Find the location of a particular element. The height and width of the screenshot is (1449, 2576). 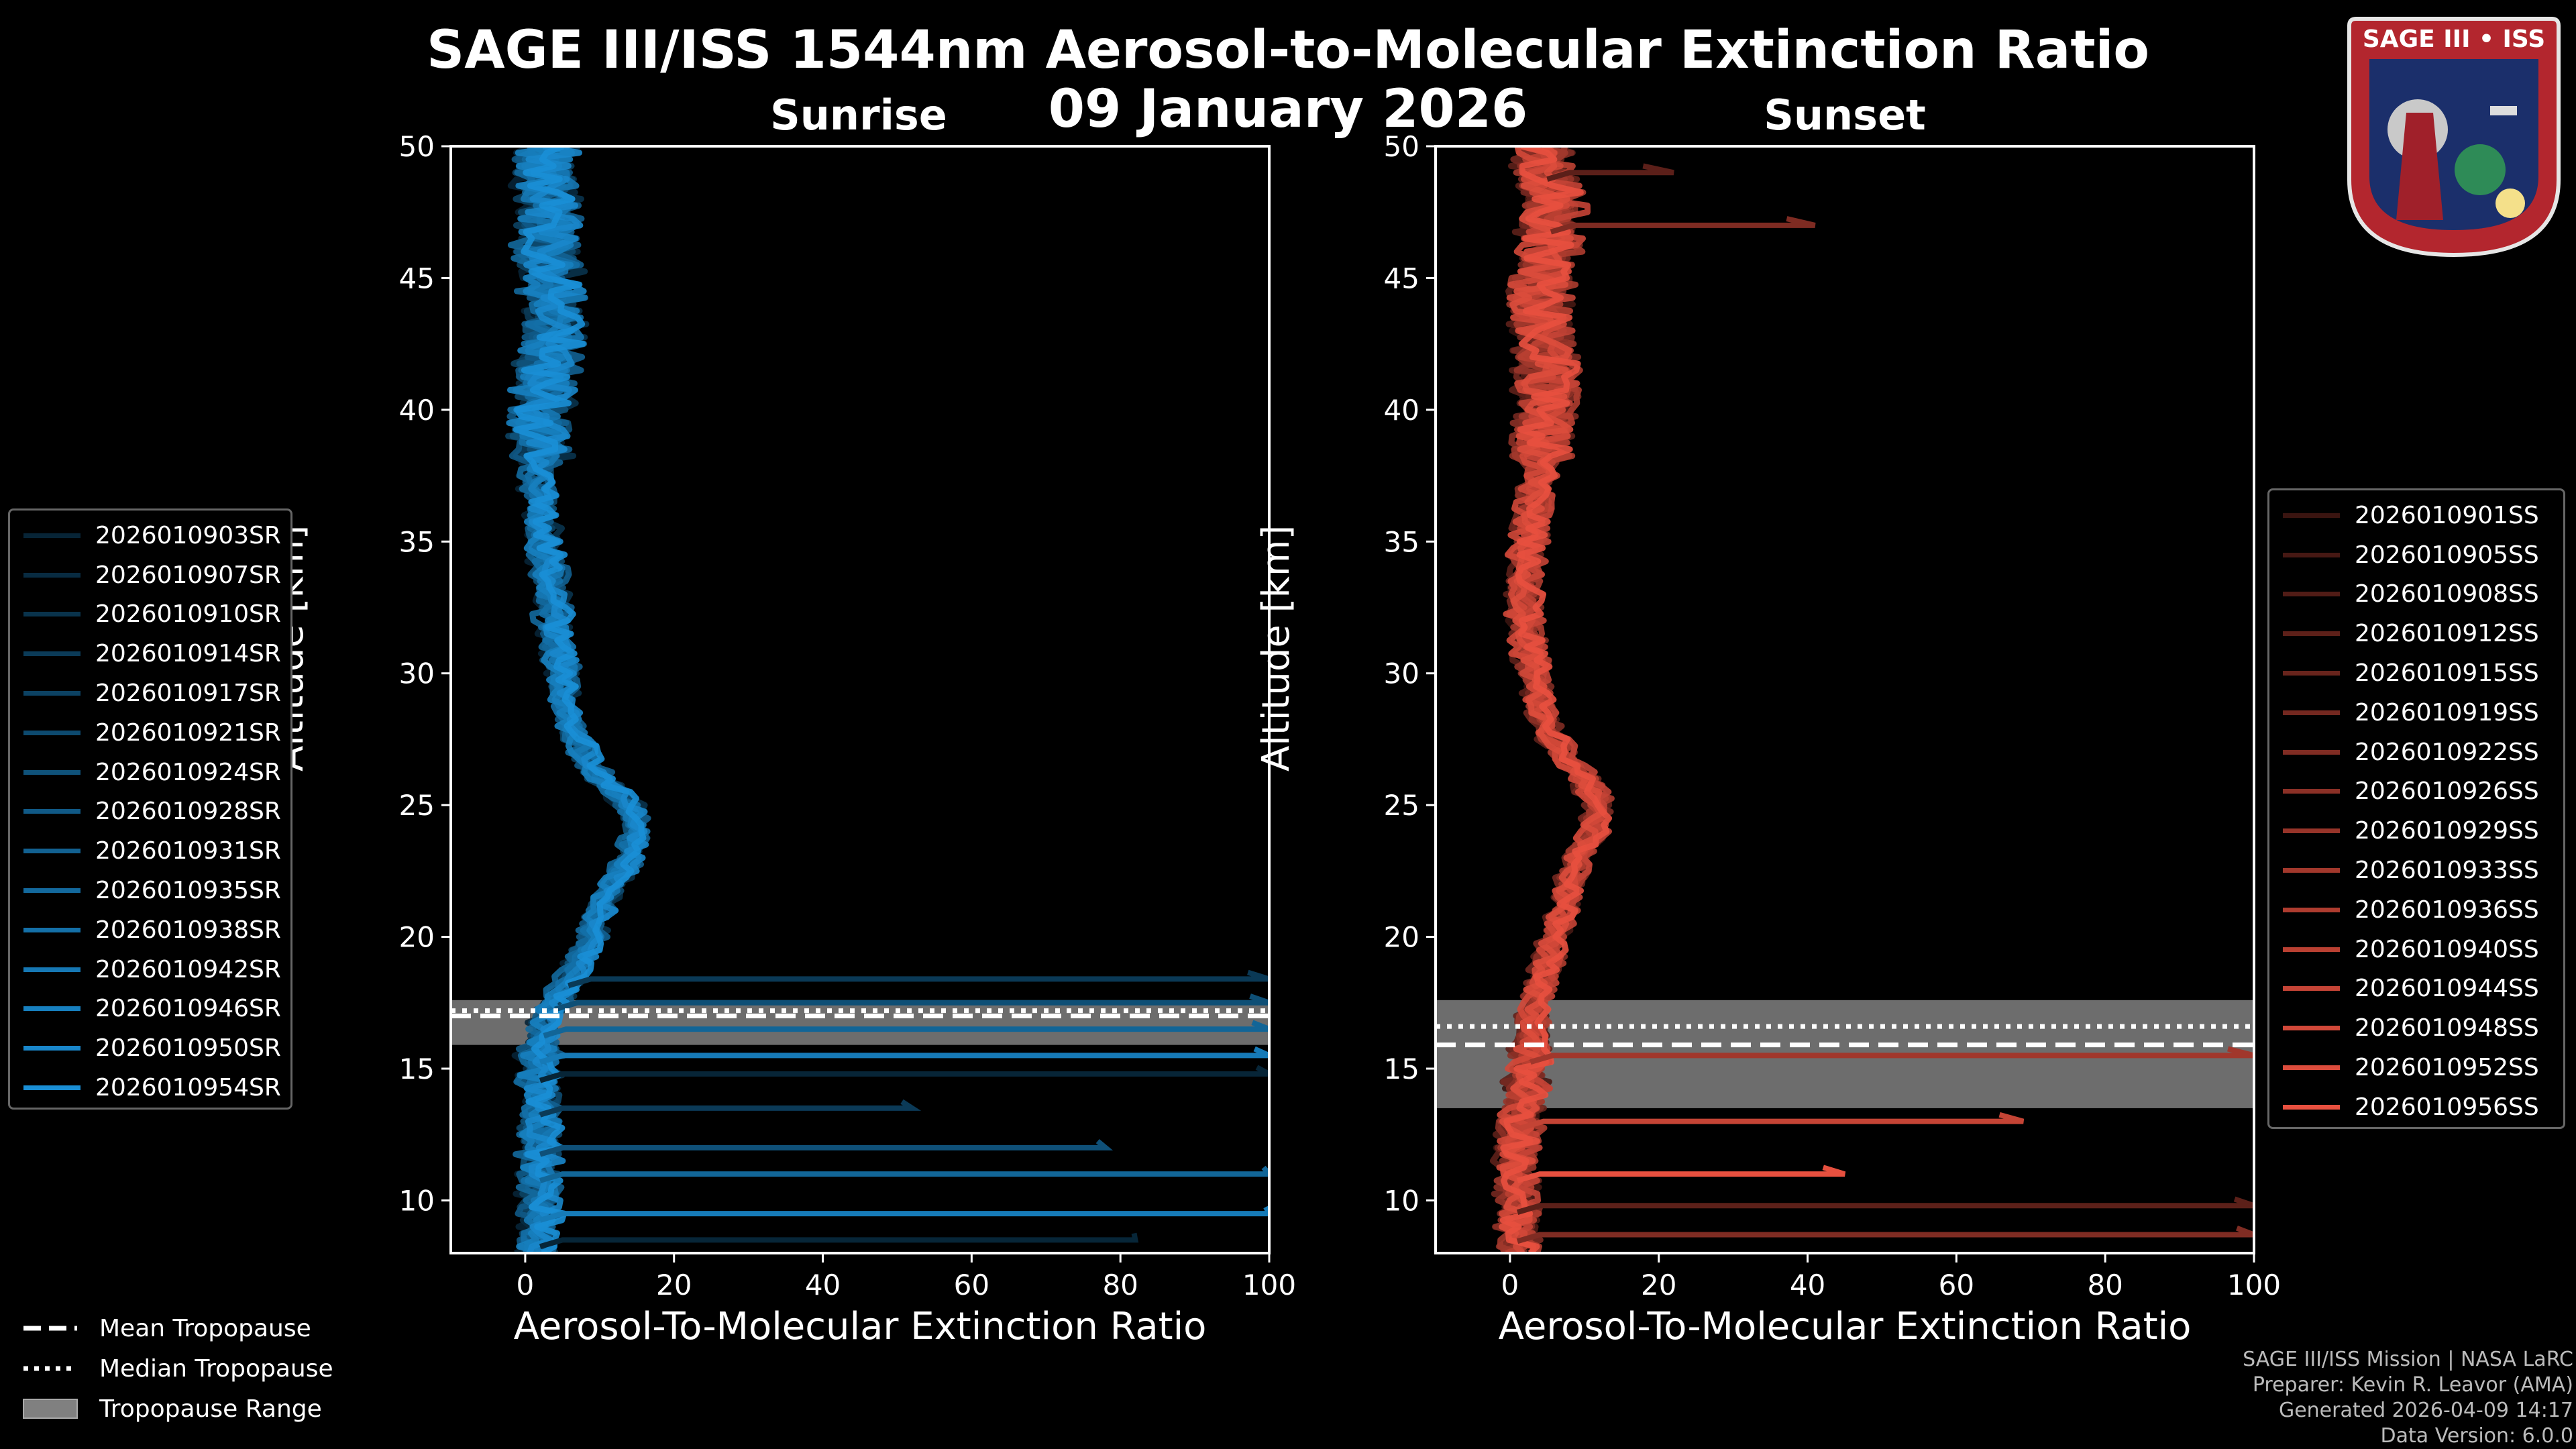

sunset-x-tick-label: 20 is located at coordinates (1658, 1285).